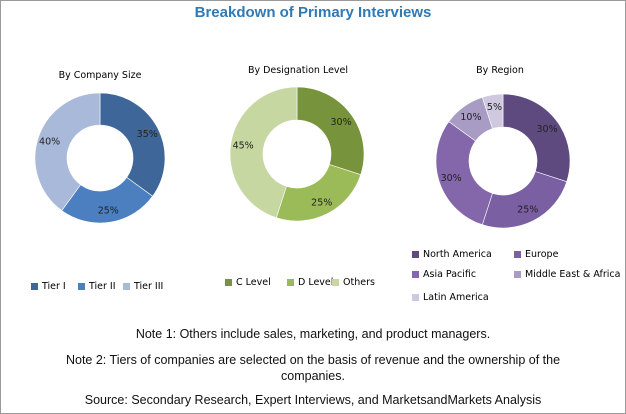  What do you see at coordinates (67, 152) in the screenshot?
I see `donut-slice-tier-iii` at bounding box center [67, 152].